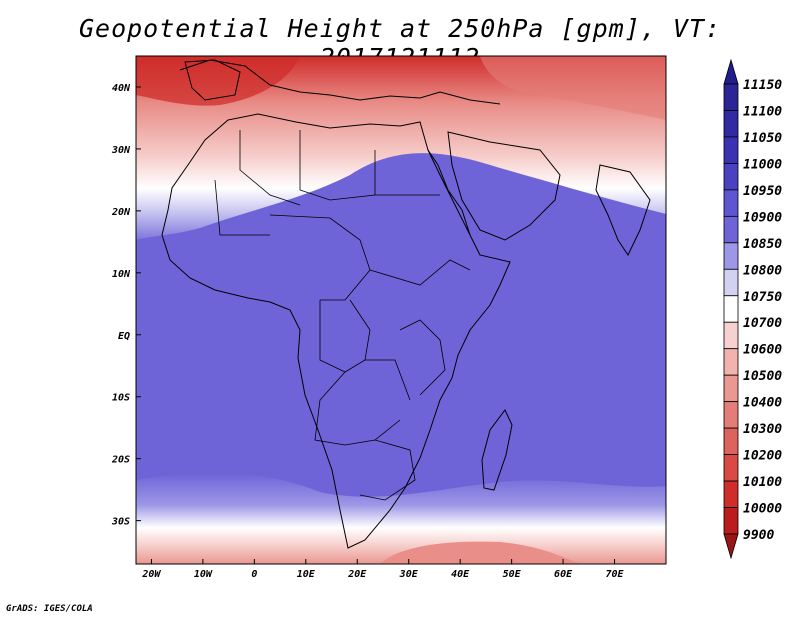 The image size is (800, 618). Describe the element at coordinates (762, 217) in the screenshot. I see `colorbar-label: 10900` at that location.